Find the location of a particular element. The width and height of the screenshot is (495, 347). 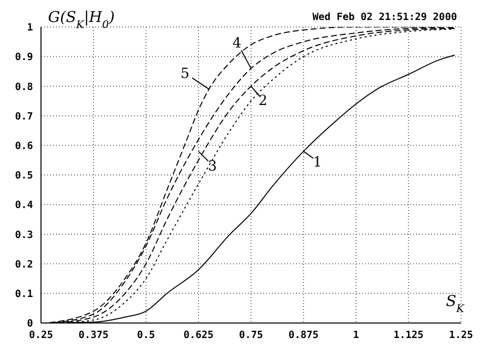

y-tick-label: 0.1 is located at coordinates (23, 294).